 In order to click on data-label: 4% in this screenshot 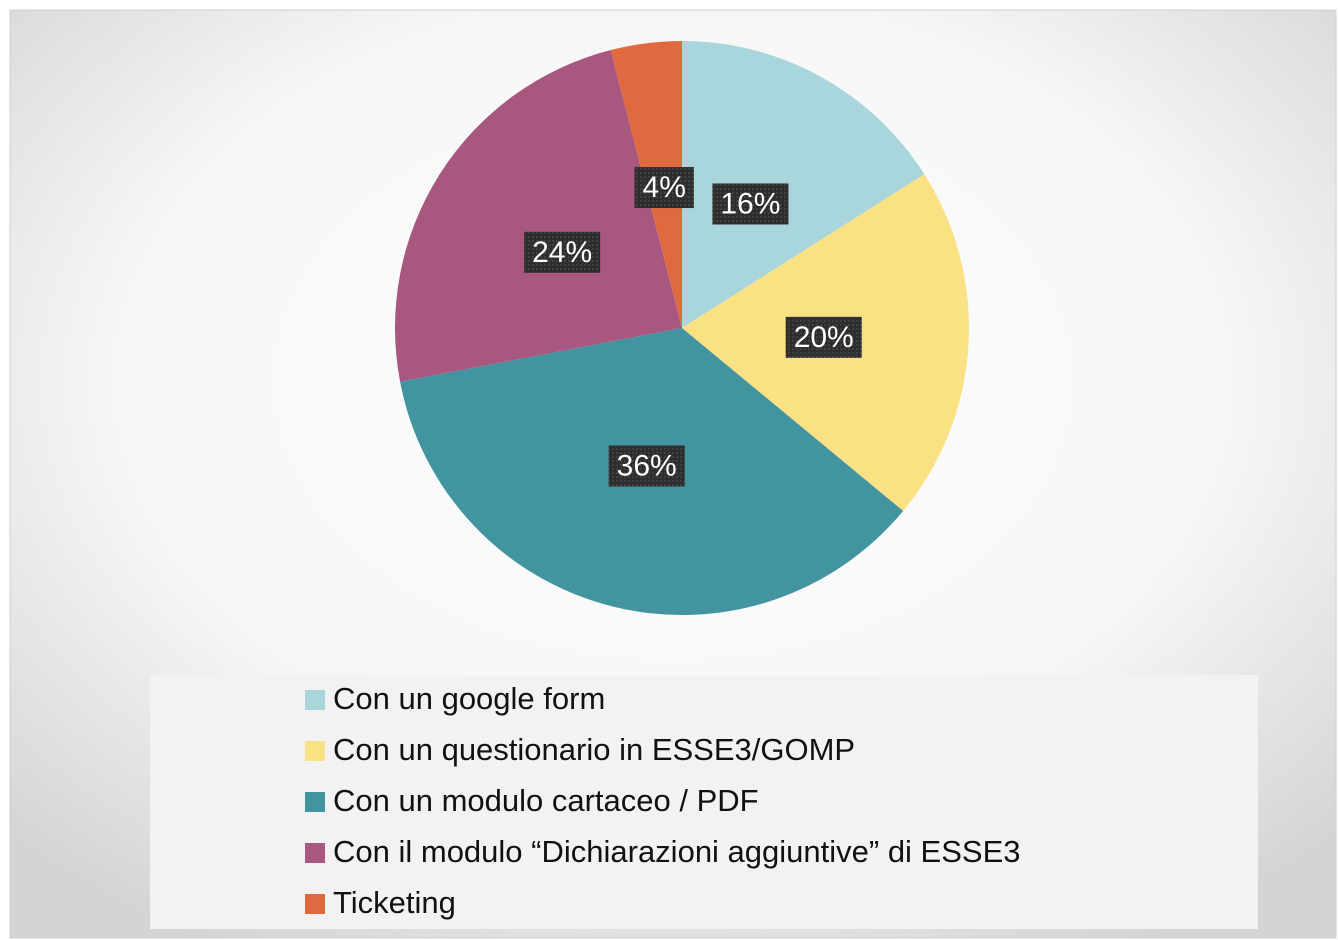, I will do `click(664, 187)`.